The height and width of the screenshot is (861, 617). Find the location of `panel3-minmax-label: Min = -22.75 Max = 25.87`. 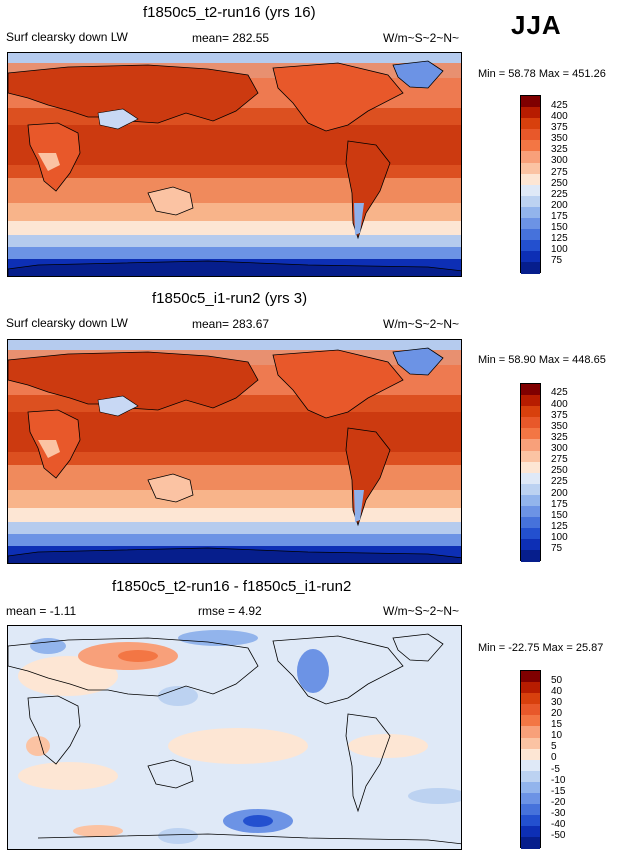

panel3-minmax-label: Min = -22.75 Max = 25.87 is located at coordinates (541, 648).